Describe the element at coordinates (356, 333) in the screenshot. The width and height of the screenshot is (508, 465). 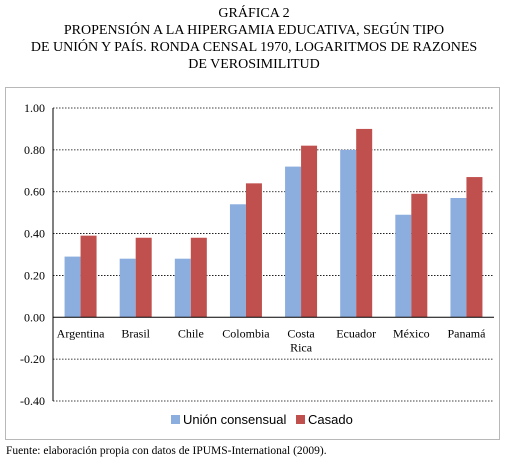
I see `x-tick-label: Ecuador` at that location.